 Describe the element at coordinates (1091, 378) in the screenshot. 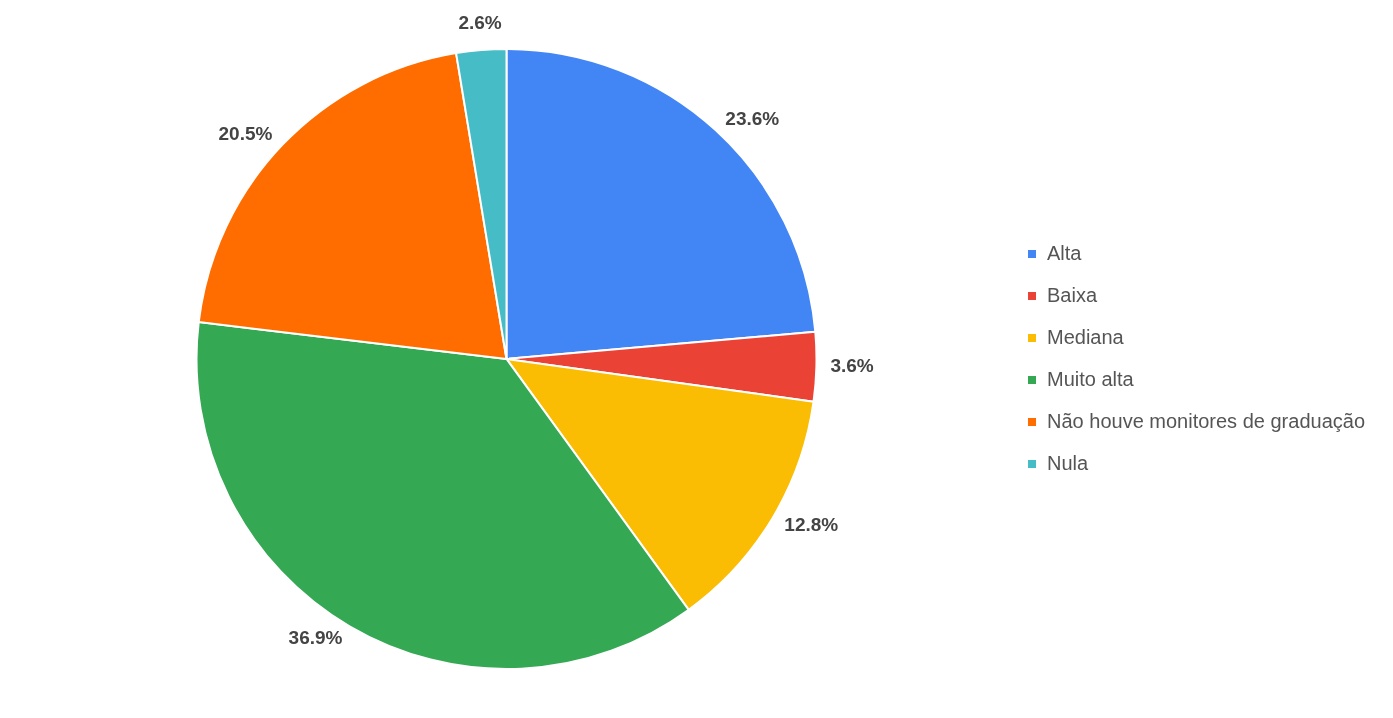

I see `legend-label: Muito alta` at that location.